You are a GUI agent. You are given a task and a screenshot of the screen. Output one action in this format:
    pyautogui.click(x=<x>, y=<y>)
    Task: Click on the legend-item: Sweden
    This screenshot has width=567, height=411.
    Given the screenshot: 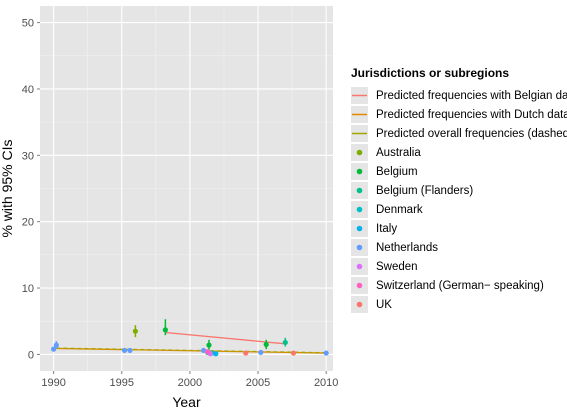 What is the action you would take?
    pyautogui.click(x=455, y=266)
    